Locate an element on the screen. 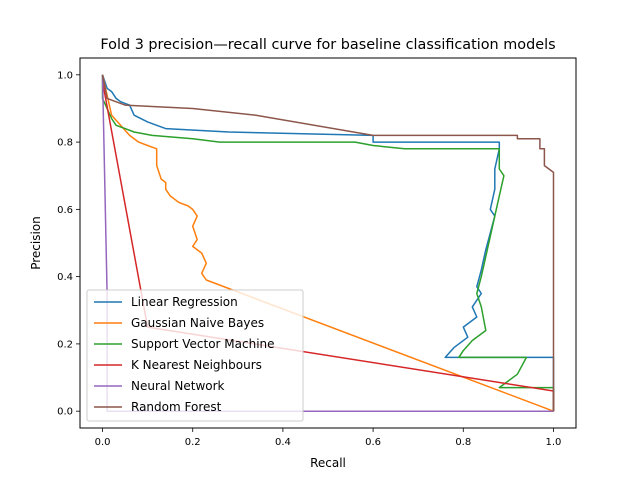 The width and height of the screenshot is (640, 480). y-tick-label: 0.0 is located at coordinates (65, 412).